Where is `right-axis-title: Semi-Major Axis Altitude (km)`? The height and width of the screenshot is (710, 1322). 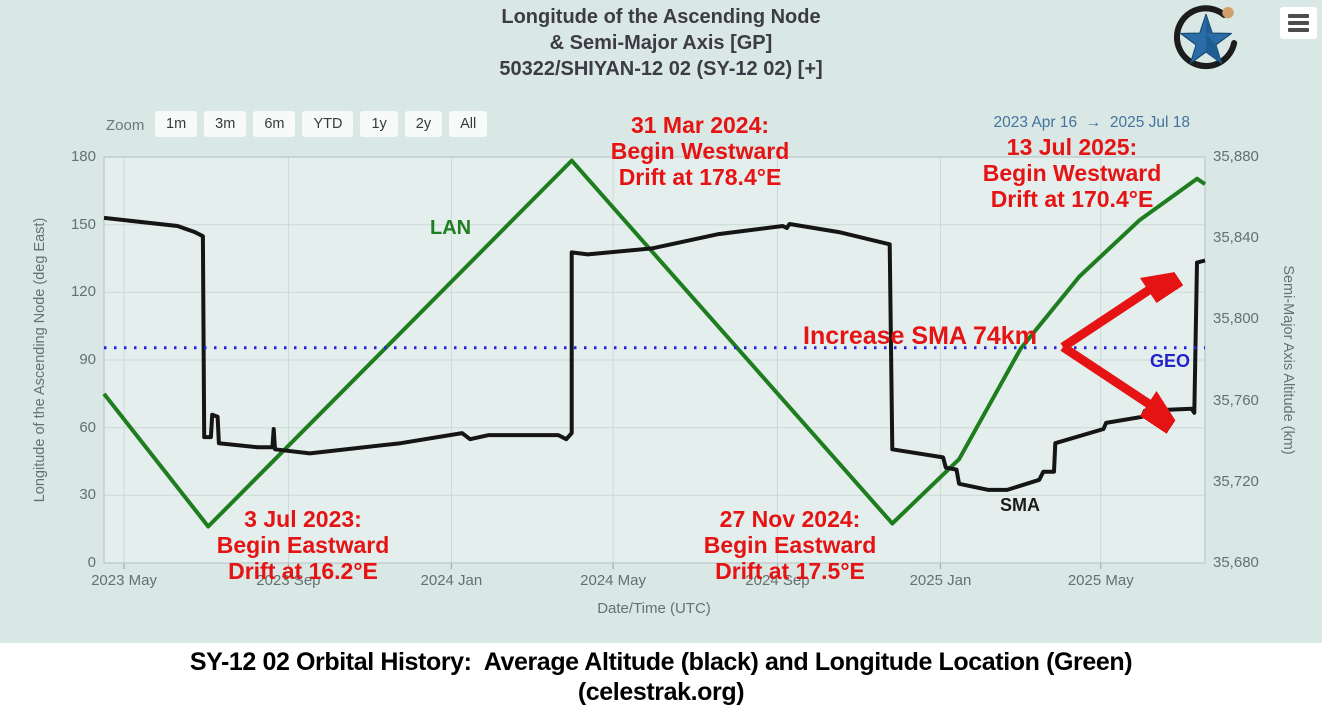
right-axis-title: Semi-Major Axis Altitude (km) is located at coordinates (1288, 360).